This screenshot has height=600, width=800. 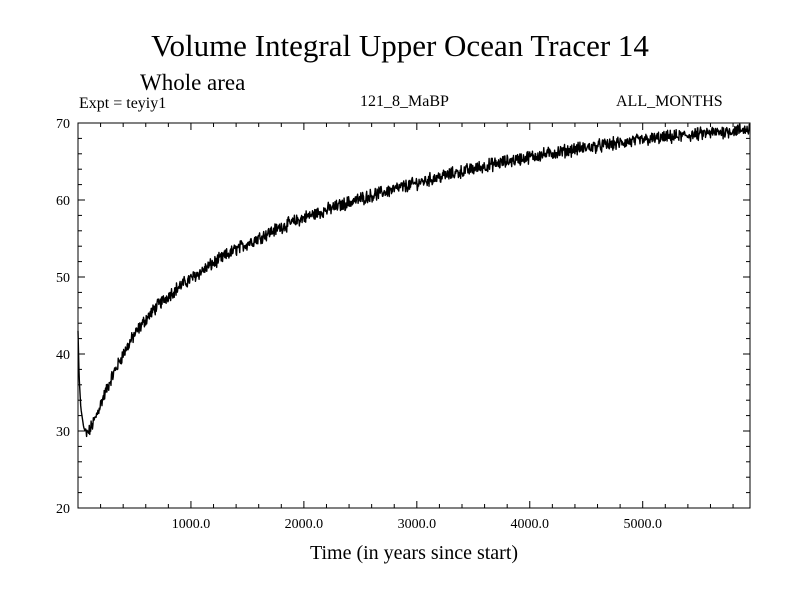 I want to click on y-tick-label: 40, so click(x=63, y=355).